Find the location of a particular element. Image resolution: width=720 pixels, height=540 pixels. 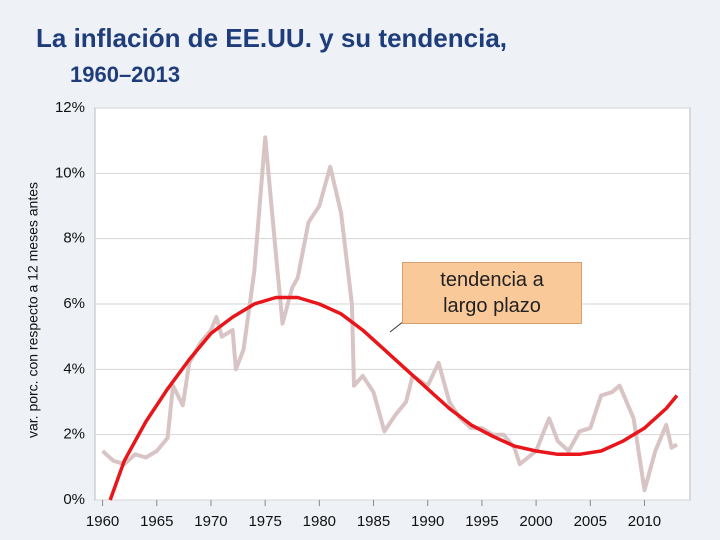

x-tick-label: 1980 is located at coordinates (319, 521).